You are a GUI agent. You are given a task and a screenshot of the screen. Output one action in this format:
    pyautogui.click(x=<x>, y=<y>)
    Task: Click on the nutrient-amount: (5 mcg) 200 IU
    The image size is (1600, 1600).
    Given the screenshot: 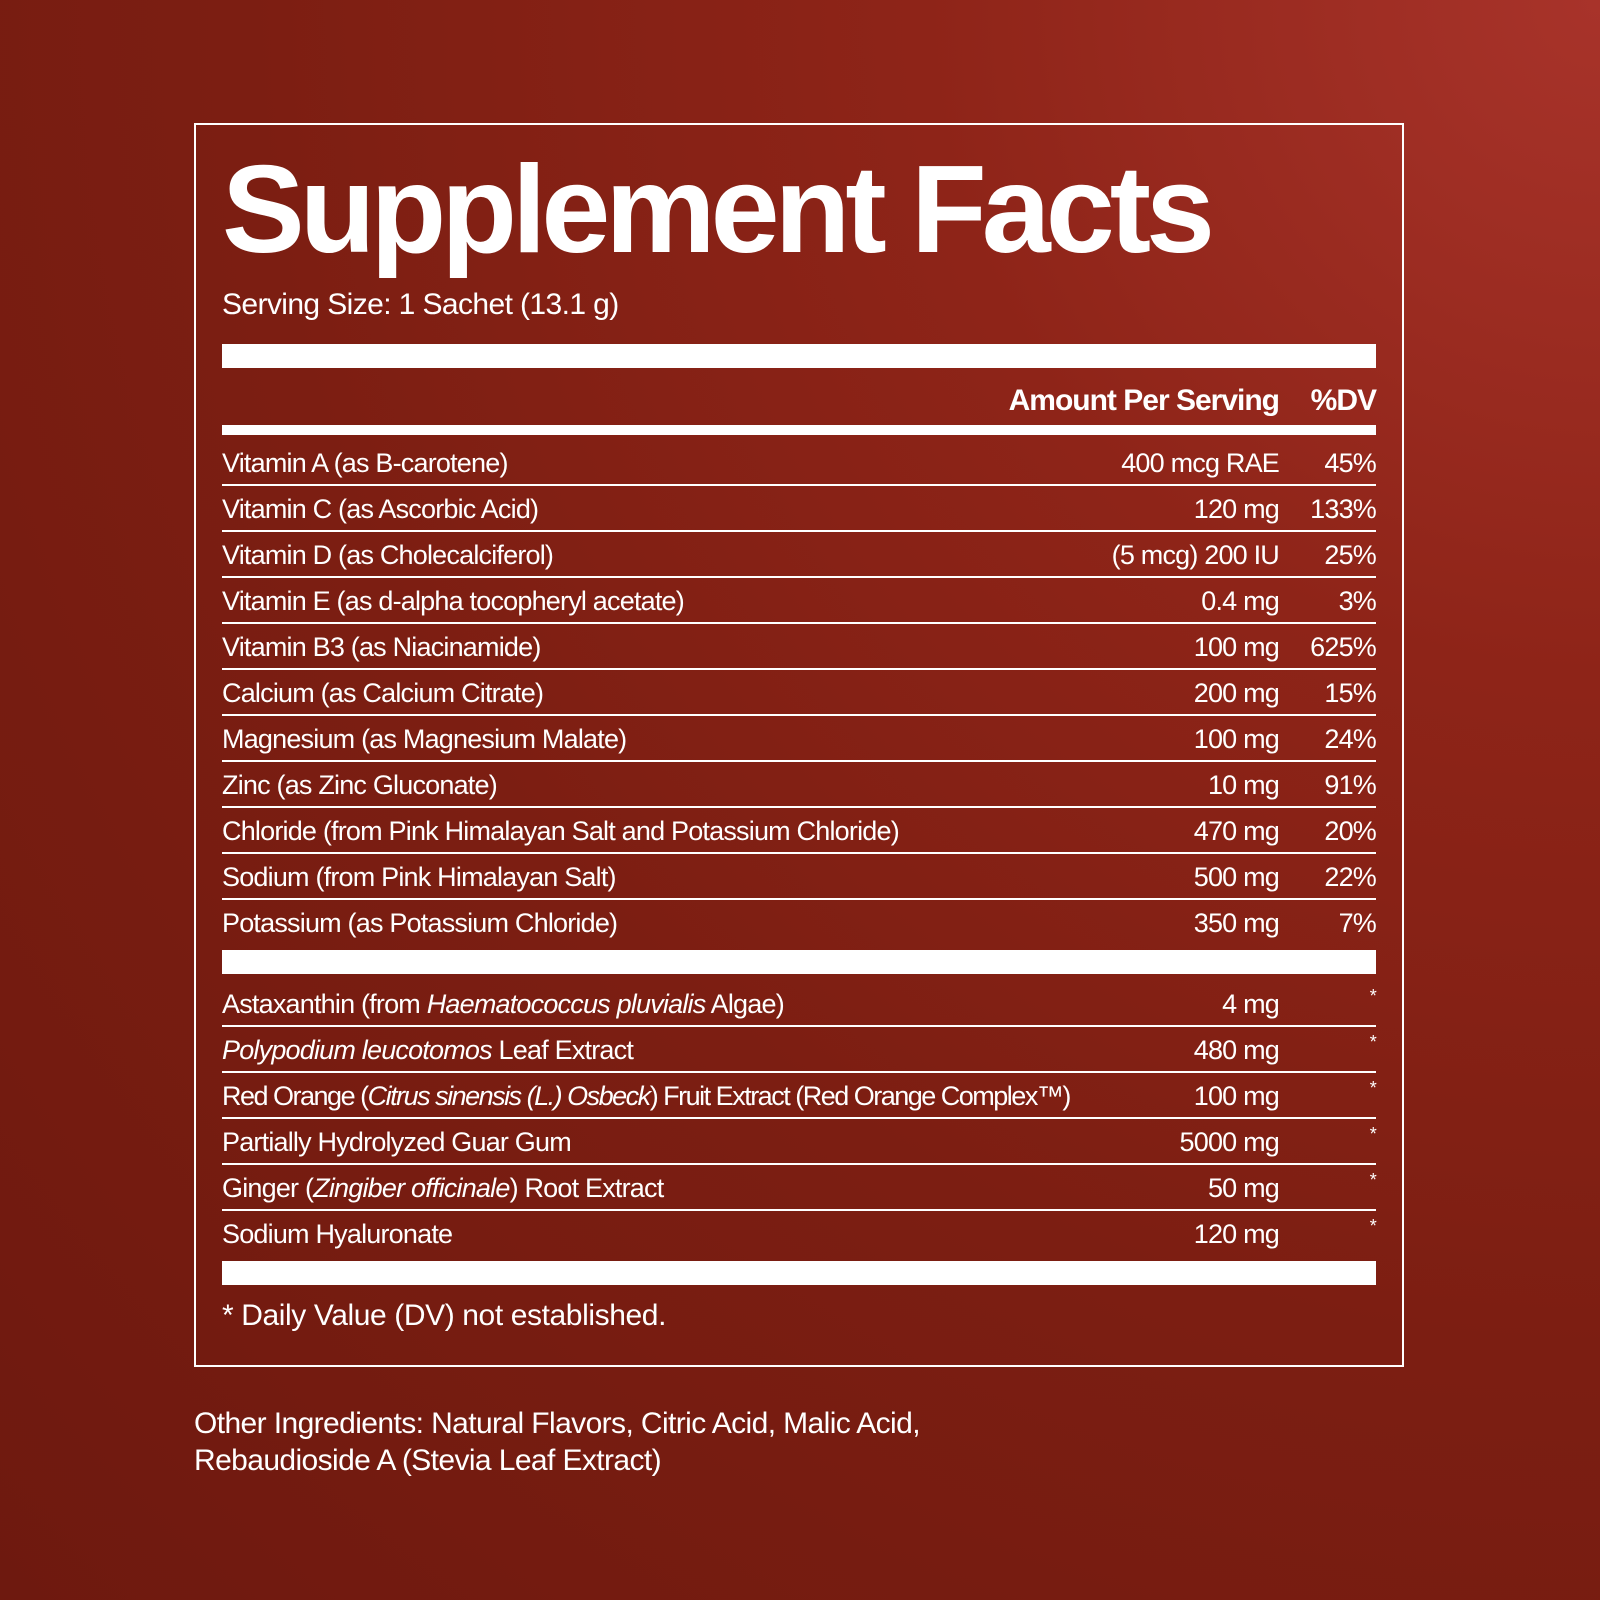 What is the action you would take?
    pyautogui.click(x=1195, y=555)
    